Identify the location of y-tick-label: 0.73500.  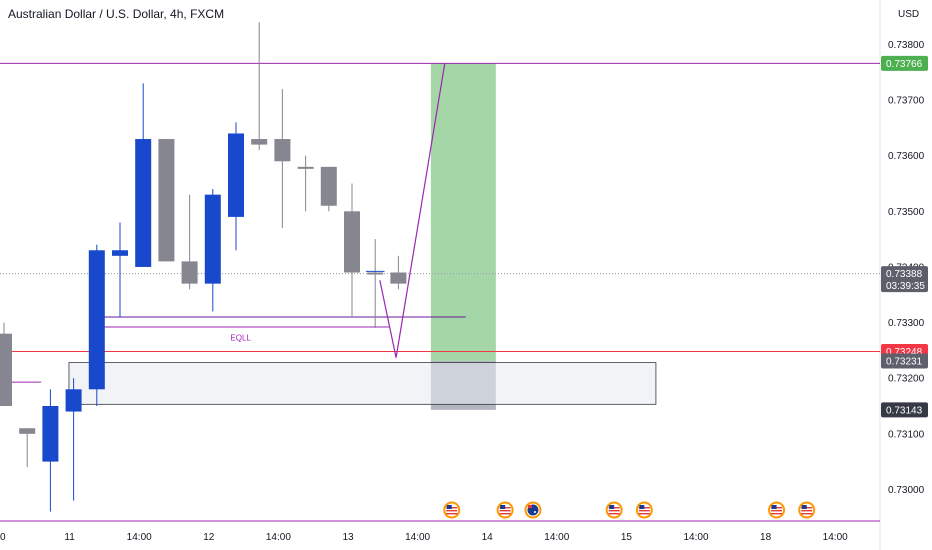
(906, 212).